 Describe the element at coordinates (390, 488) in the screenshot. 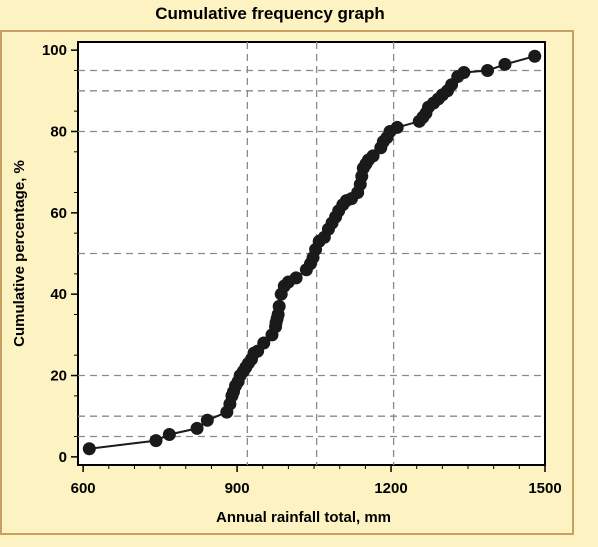

I see `x-tick-label: 1200` at that location.